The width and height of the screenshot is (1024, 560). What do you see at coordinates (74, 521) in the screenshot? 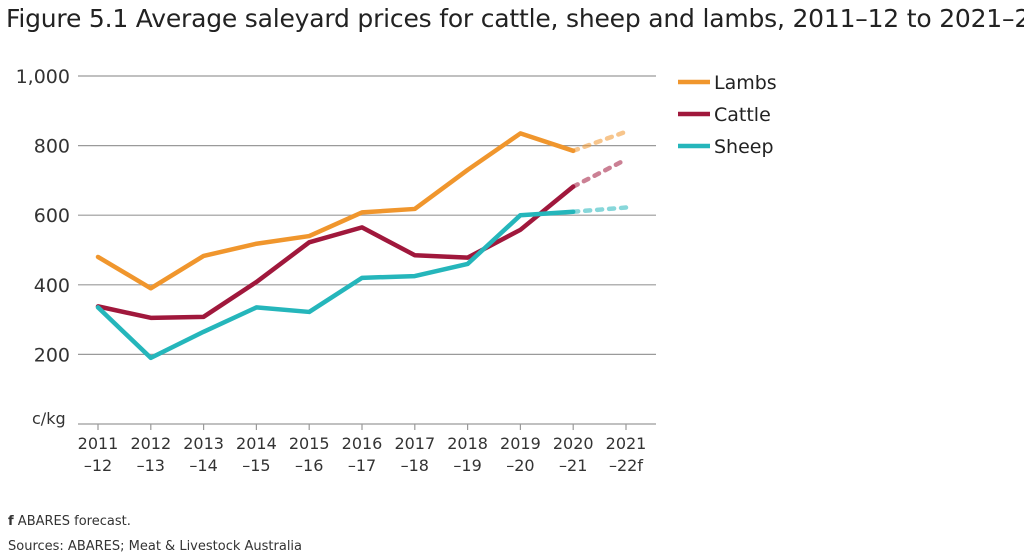
I see `footnote-text: ABARES forecast.` at bounding box center [74, 521].